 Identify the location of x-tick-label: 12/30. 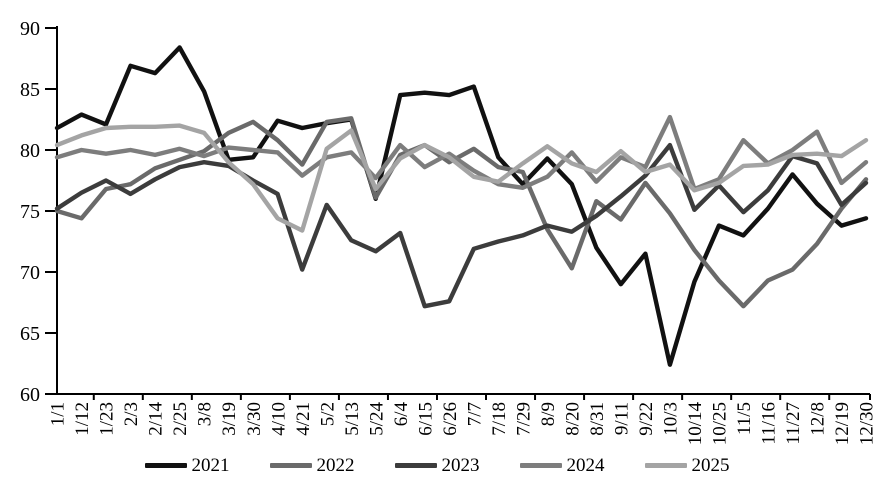
(865, 423).